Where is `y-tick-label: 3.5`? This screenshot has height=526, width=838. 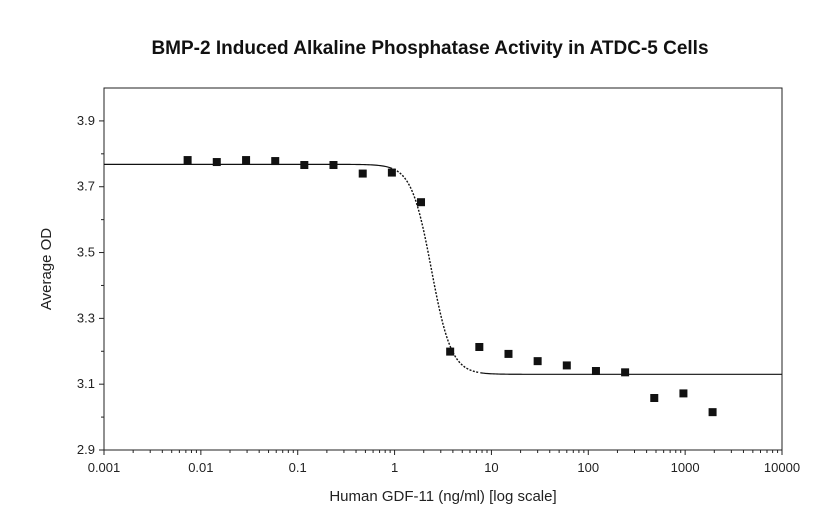
y-tick-label: 3.5 is located at coordinates (86, 252).